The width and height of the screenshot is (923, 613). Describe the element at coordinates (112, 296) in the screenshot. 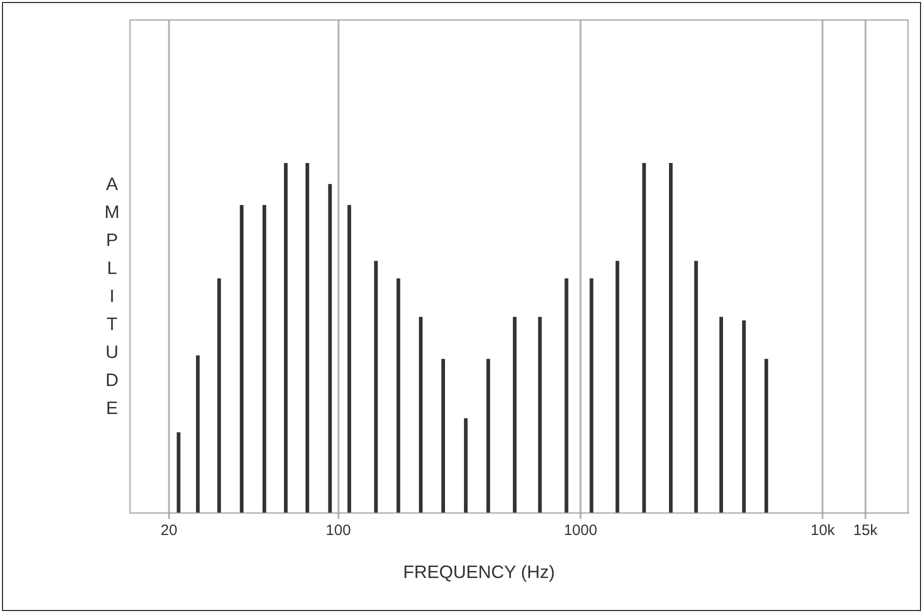

I see `text: AMPLITUDE` at that location.